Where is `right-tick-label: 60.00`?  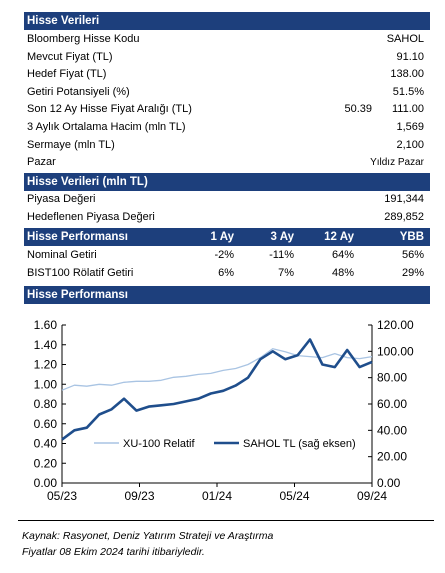
right-tick-label: 60.00 is located at coordinates (392, 404).